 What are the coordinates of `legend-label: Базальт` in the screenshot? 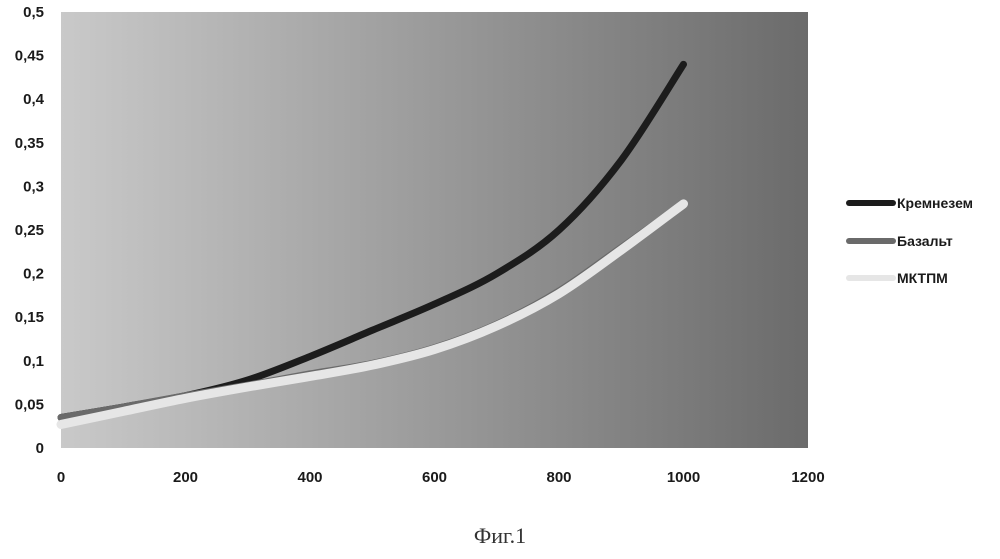 It's located at (925, 241).